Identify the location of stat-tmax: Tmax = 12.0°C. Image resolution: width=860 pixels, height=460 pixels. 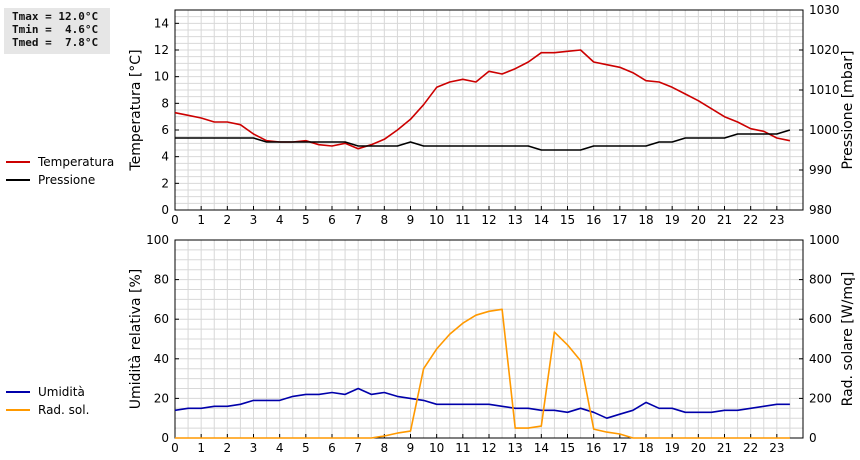
(55, 16).